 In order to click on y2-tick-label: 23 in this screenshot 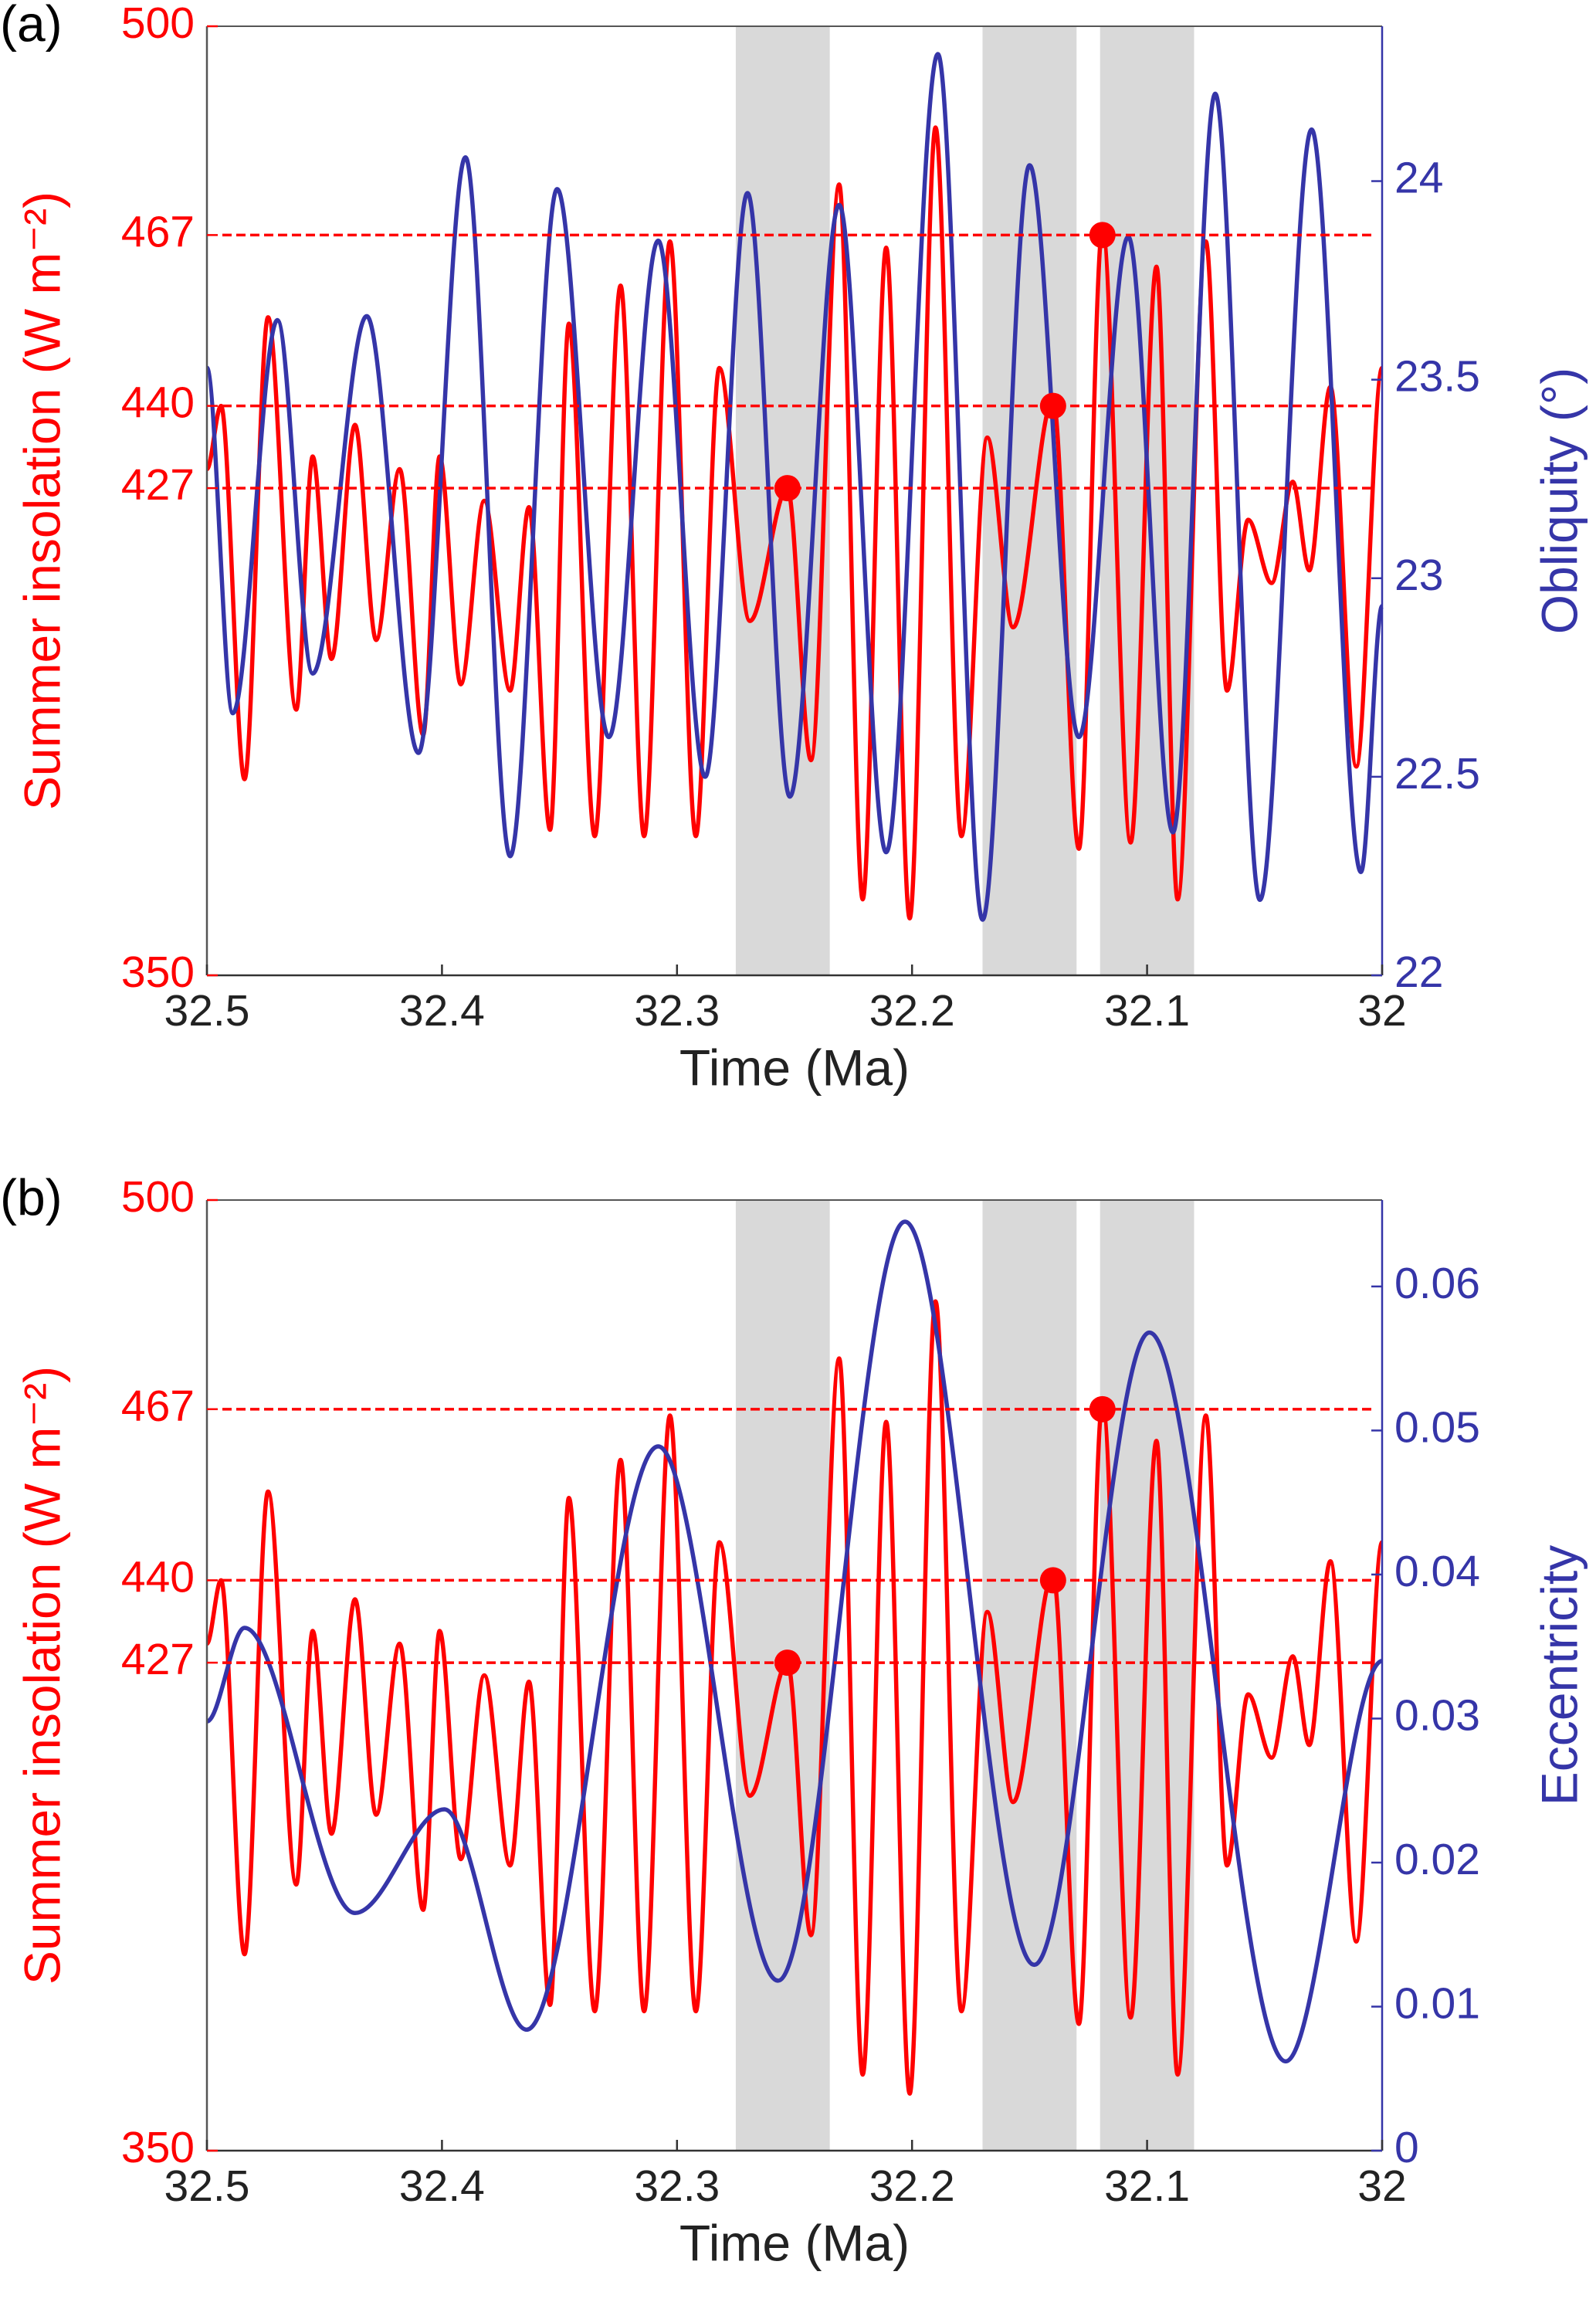, I will do `click(1418, 575)`.